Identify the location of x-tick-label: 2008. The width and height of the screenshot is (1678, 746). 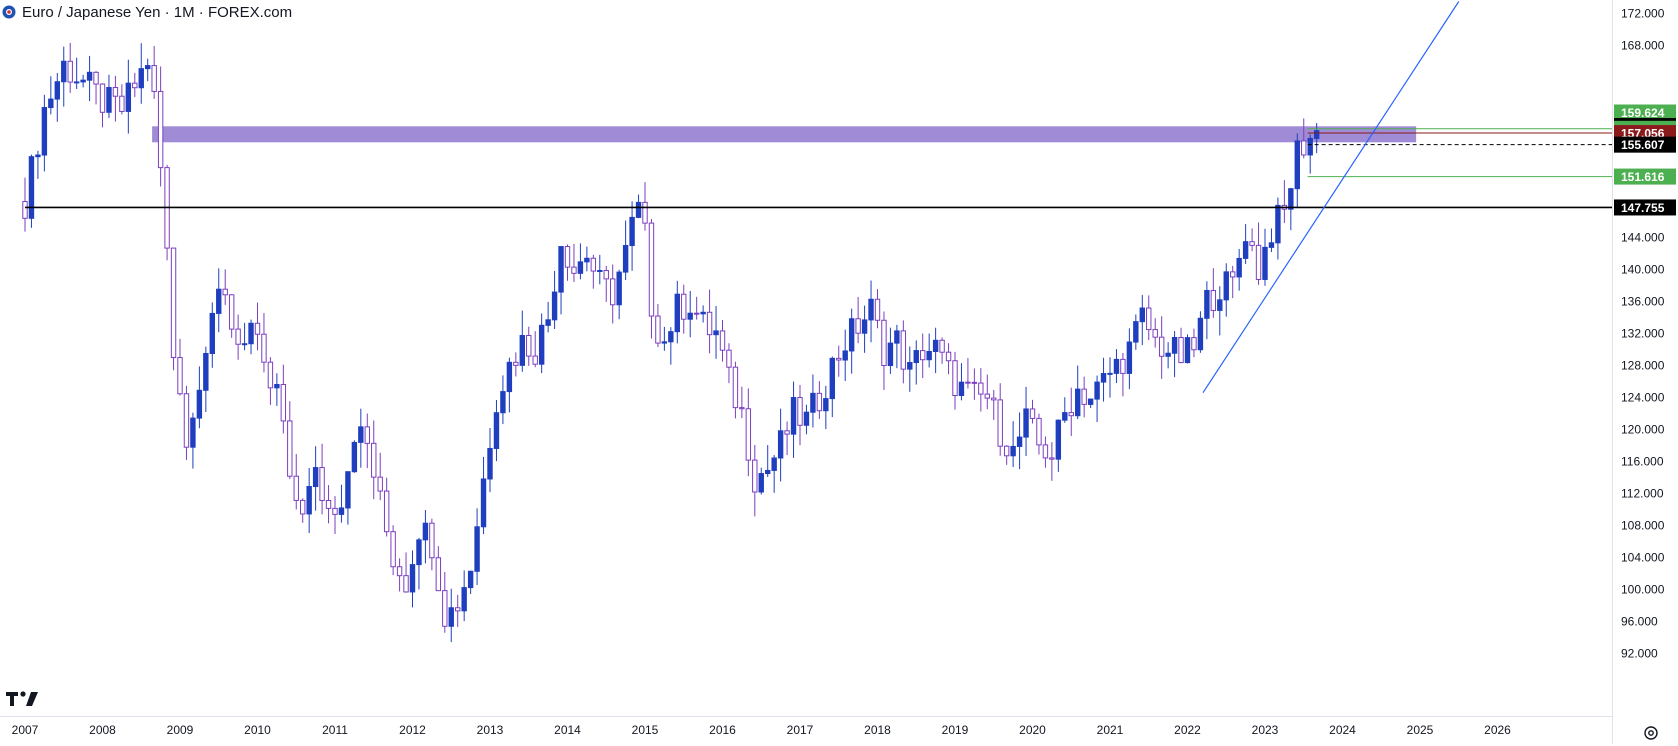
(102, 730).